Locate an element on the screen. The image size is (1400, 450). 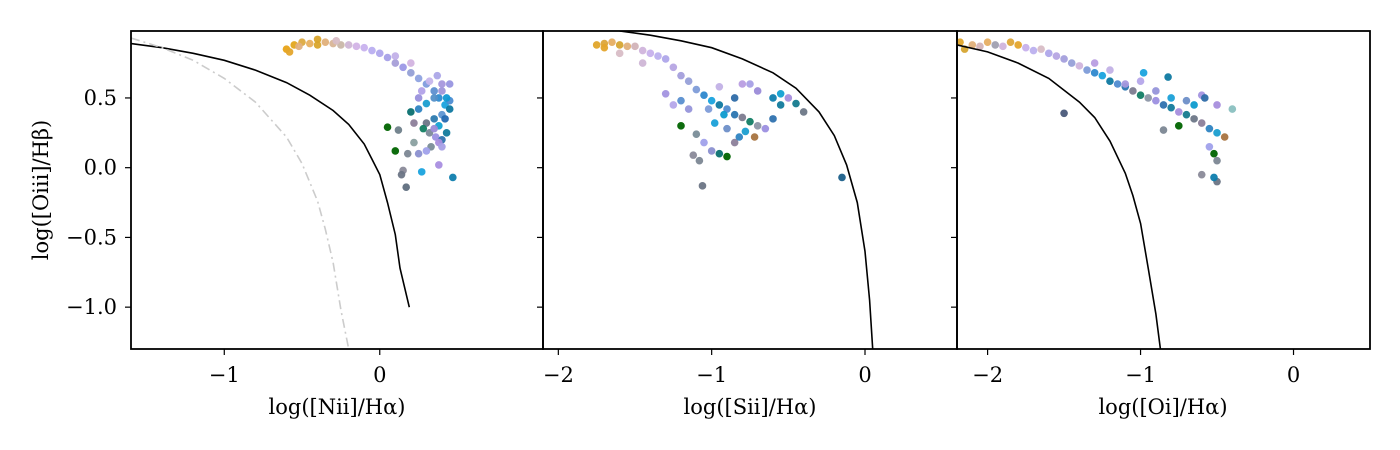
y-axis-label: log([Oiii]/Hβ) is located at coordinates (41, 190).